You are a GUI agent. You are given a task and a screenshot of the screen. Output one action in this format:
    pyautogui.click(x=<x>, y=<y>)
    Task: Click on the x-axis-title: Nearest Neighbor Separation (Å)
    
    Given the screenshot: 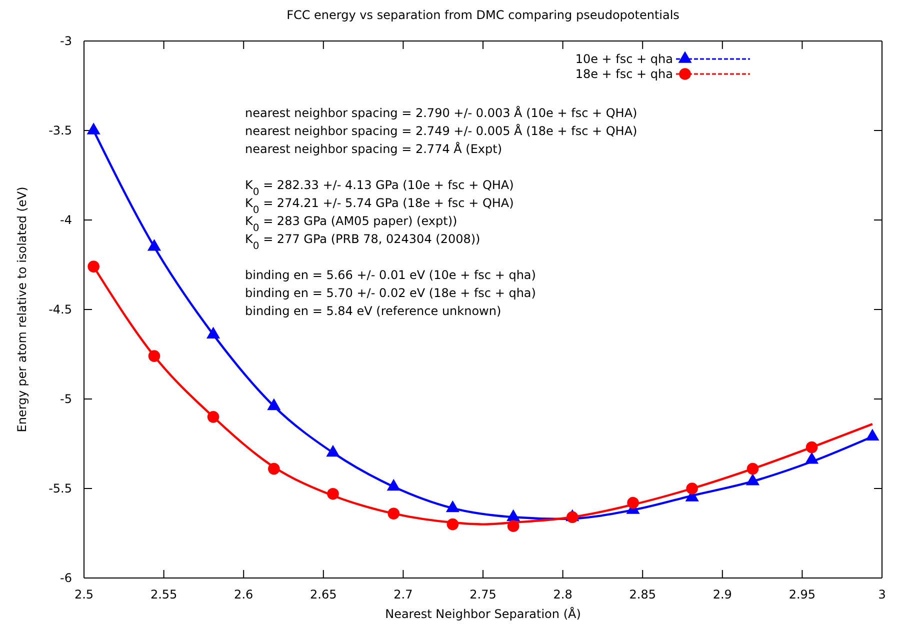 What is the action you would take?
    pyautogui.click(x=483, y=613)
    